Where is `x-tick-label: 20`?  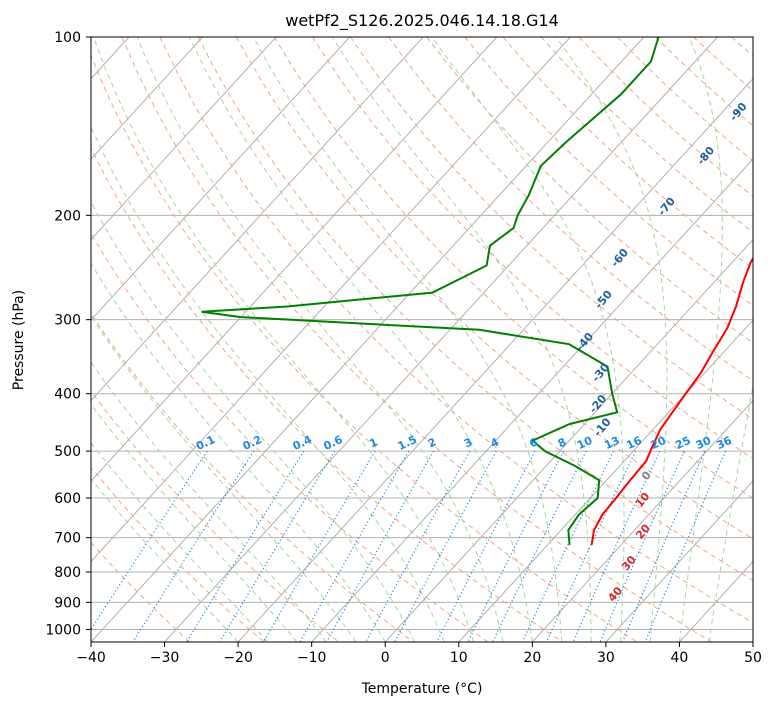
x-tick-label: 20 is located at coordinates (532, 658).